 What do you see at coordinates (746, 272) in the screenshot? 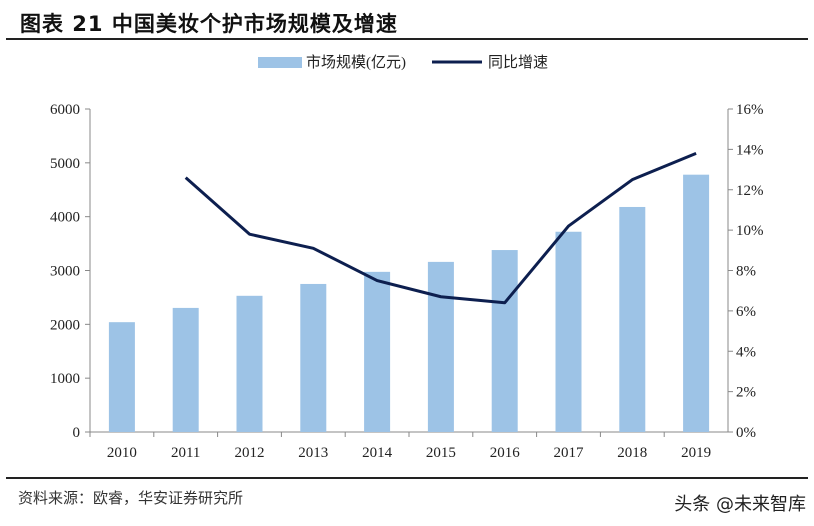
I see `right-tick-label: 8%` at bounding box center [746, 272].